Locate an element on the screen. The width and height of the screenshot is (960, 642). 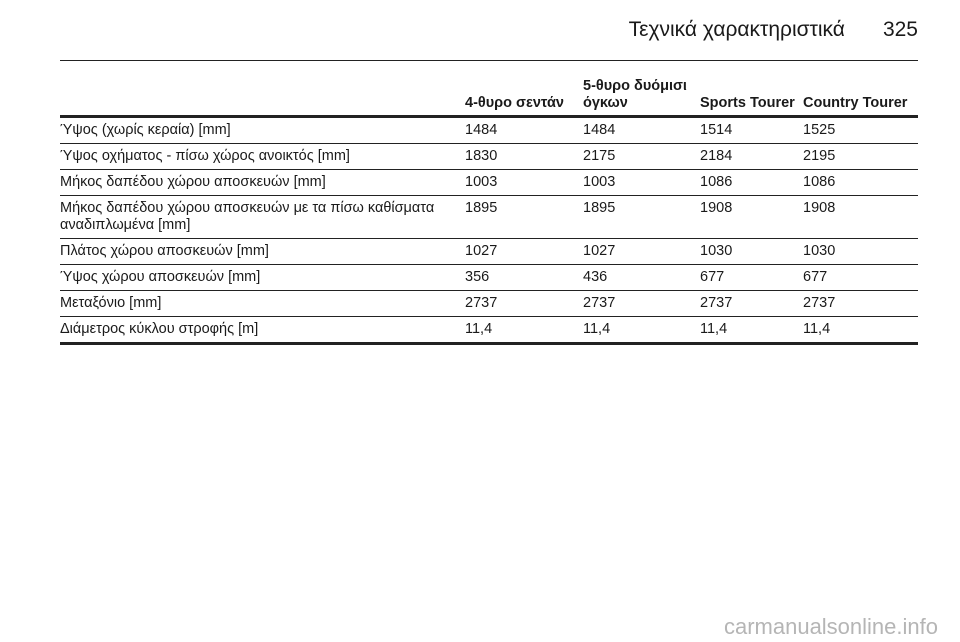
cell: 2175 is located at coordinates (641, 156).